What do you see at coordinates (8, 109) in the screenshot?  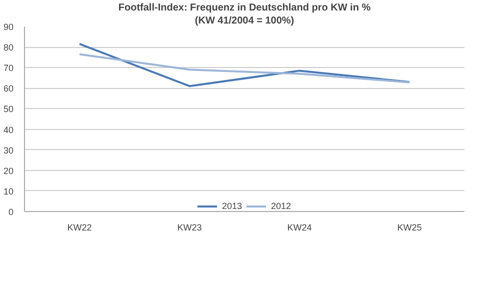 I see `y-tick-label: 50` at bounding box center [8, 109].